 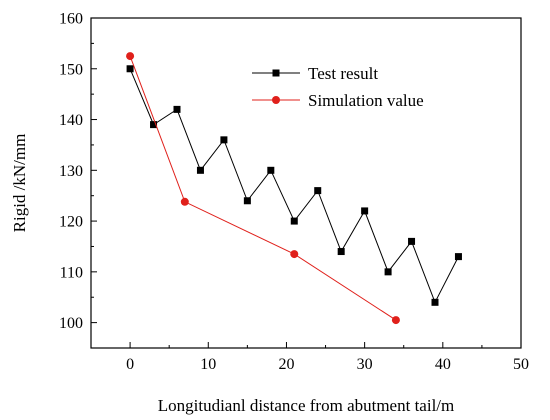 What do you see at coordinates (71, 69) in the screenshot?
I see `y-tick-label: 150` at bounding box center [71, 69].